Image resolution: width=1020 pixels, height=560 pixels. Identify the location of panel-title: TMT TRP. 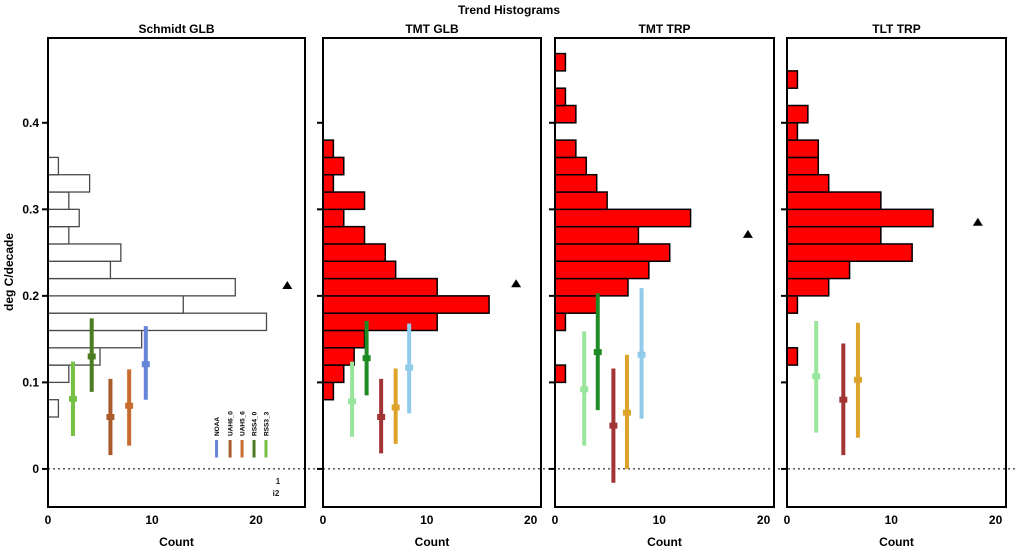
(665, 29).